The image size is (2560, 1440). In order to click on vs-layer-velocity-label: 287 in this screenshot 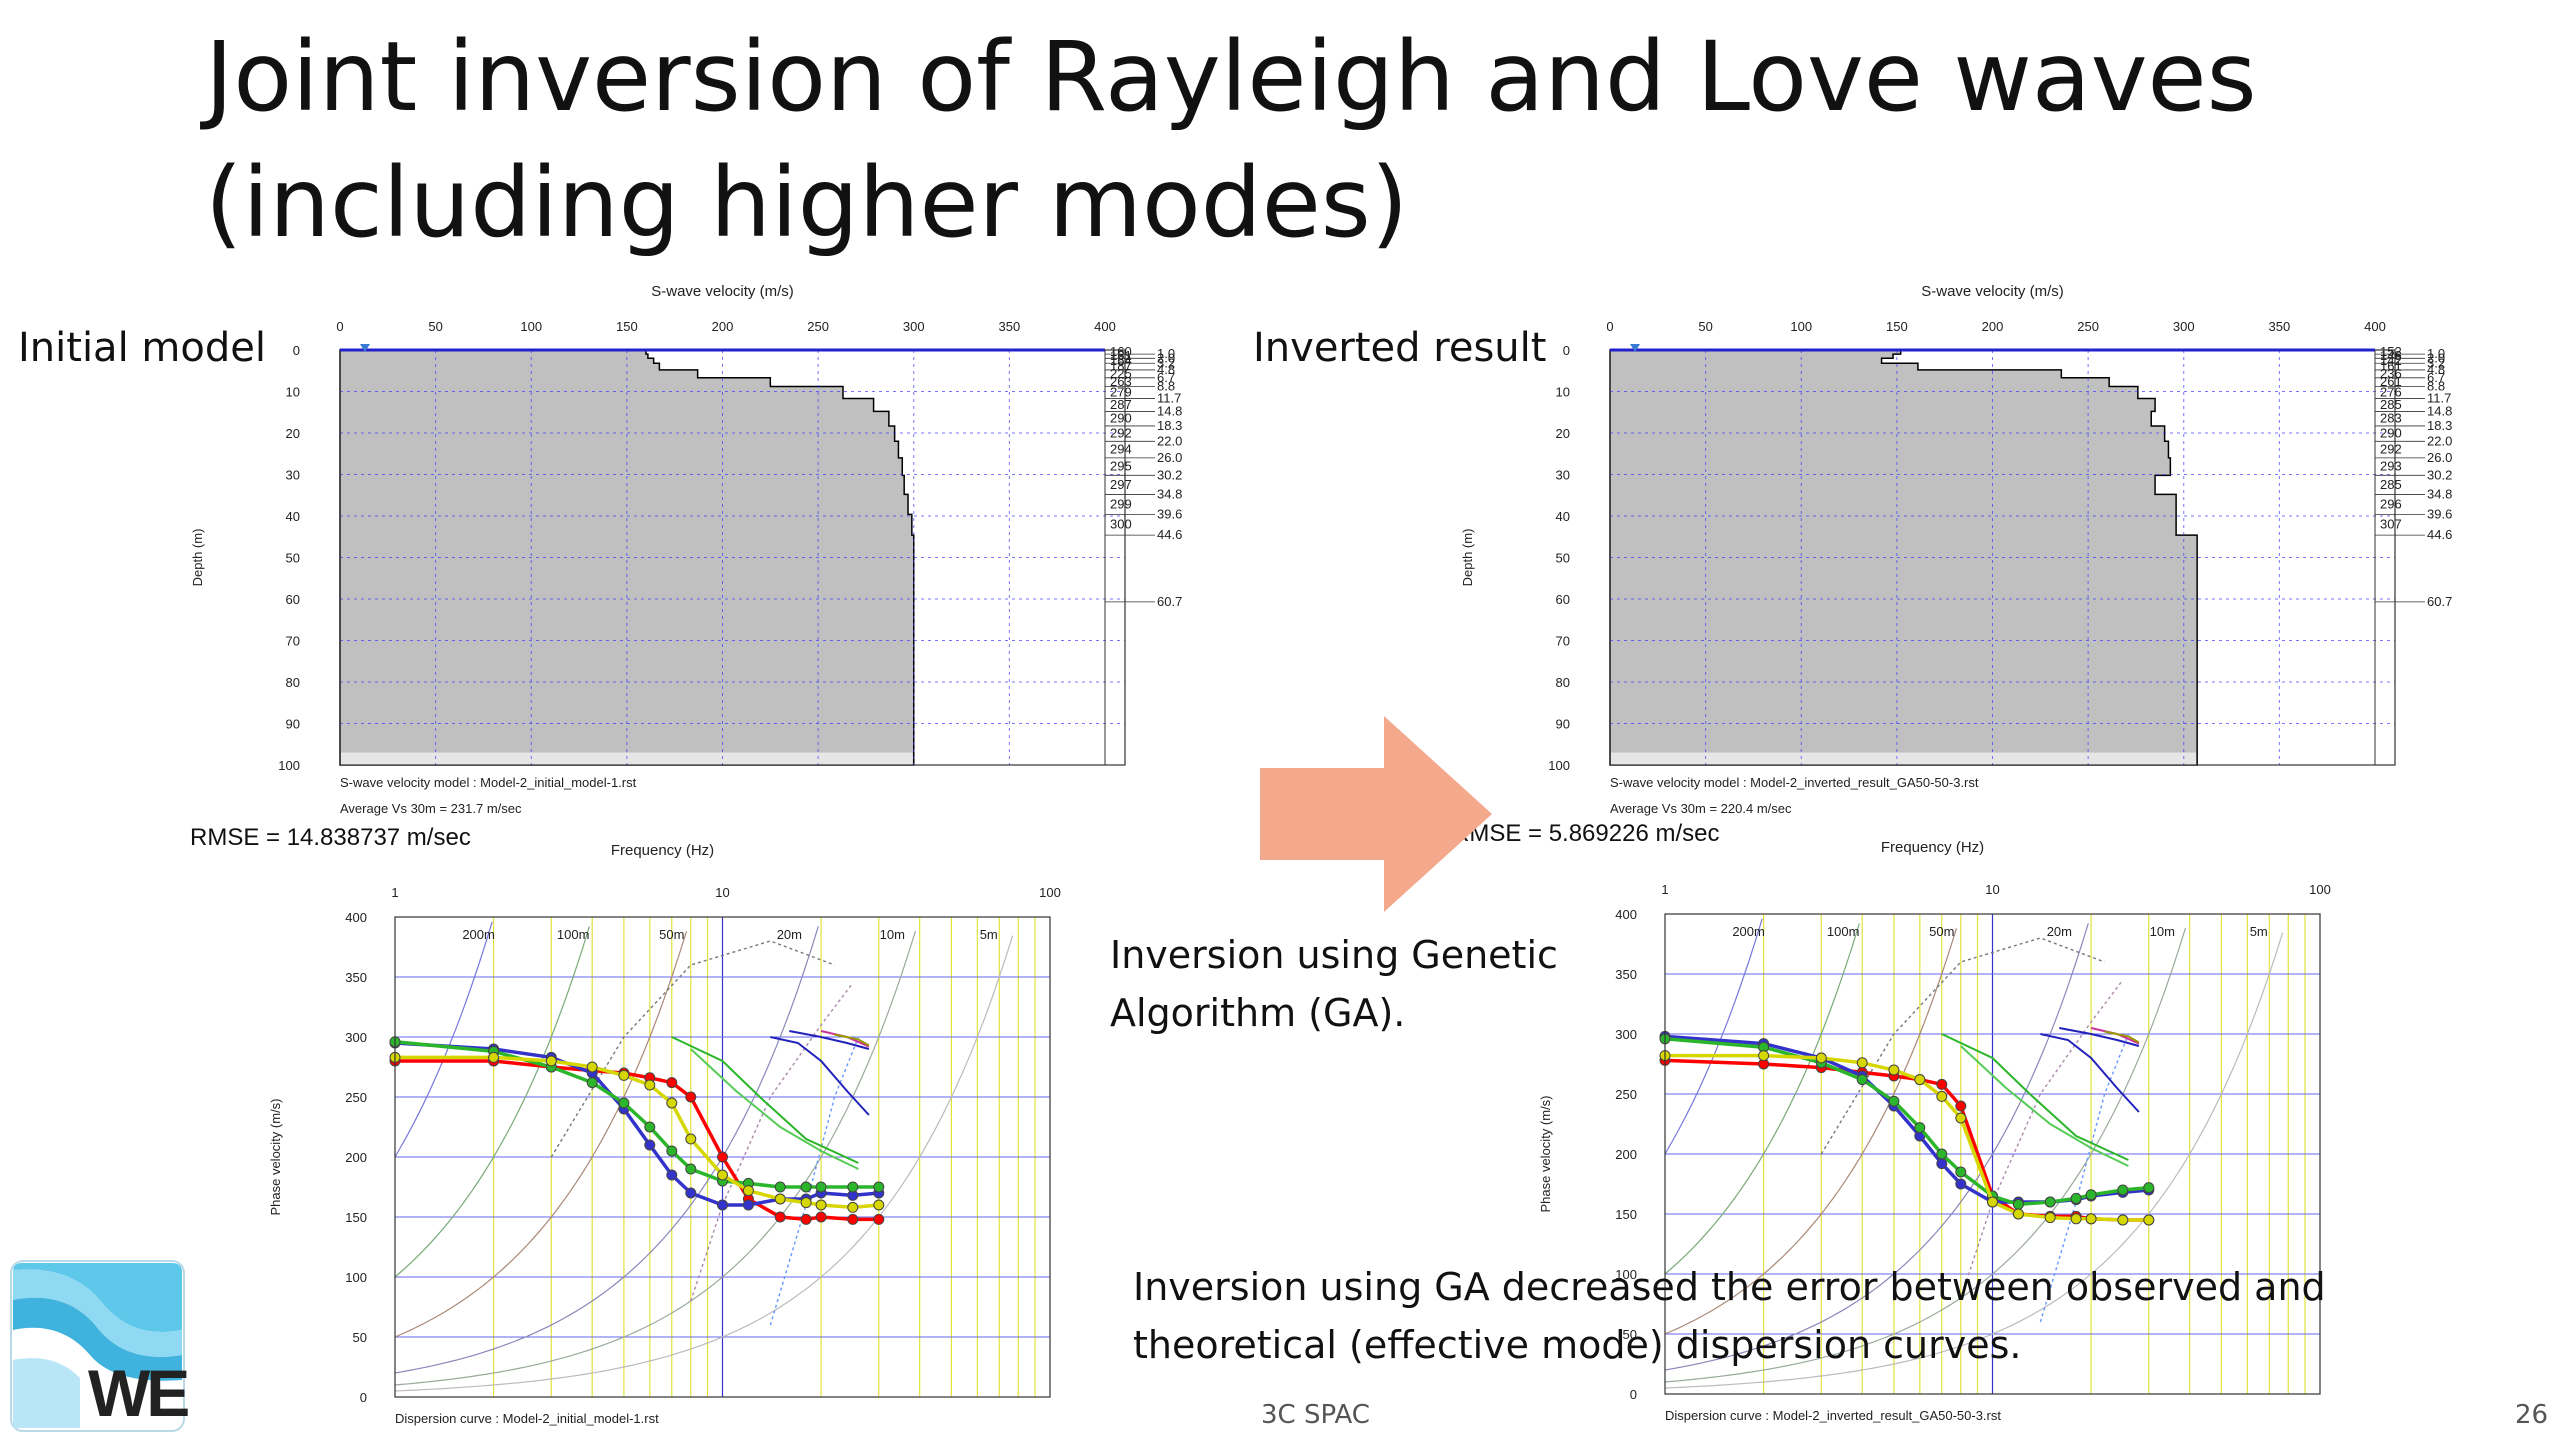, I will do `click(1121, 404)`.